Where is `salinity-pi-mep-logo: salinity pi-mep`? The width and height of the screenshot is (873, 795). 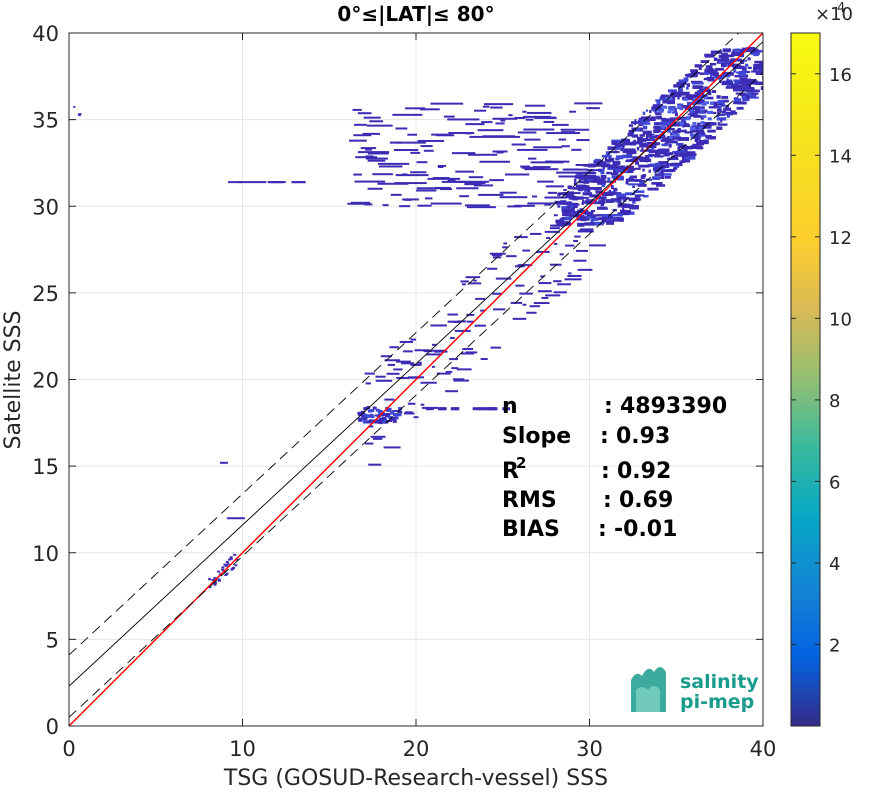
salinity-pi-mep-logo: salinity pi-mep is located at coordinates (695, 690).